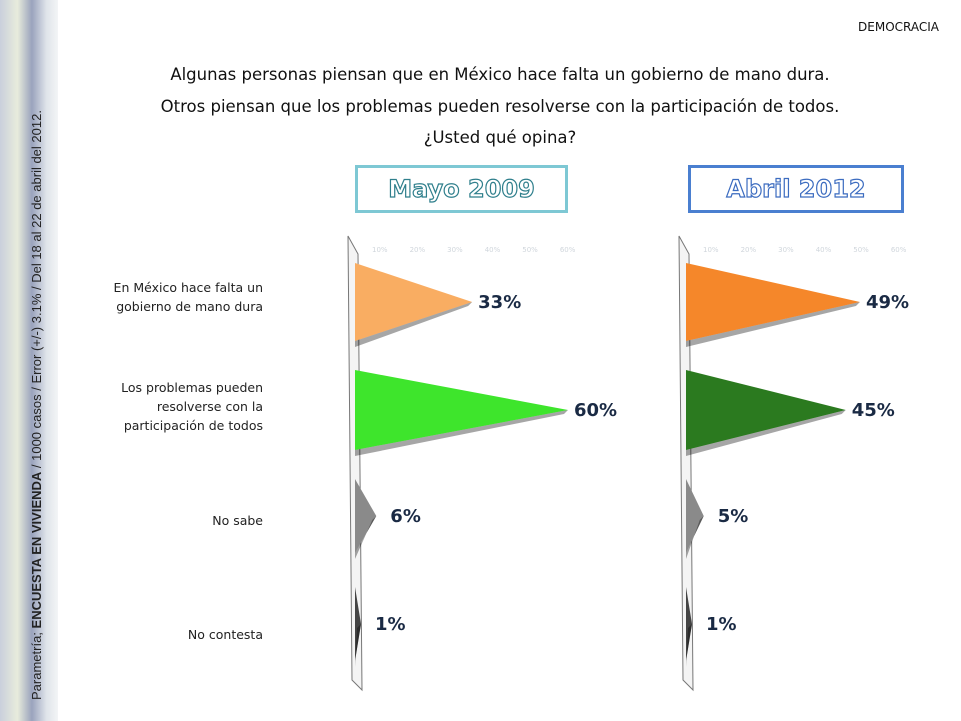  I want to click on data-label: 33%, so click(500, 302).